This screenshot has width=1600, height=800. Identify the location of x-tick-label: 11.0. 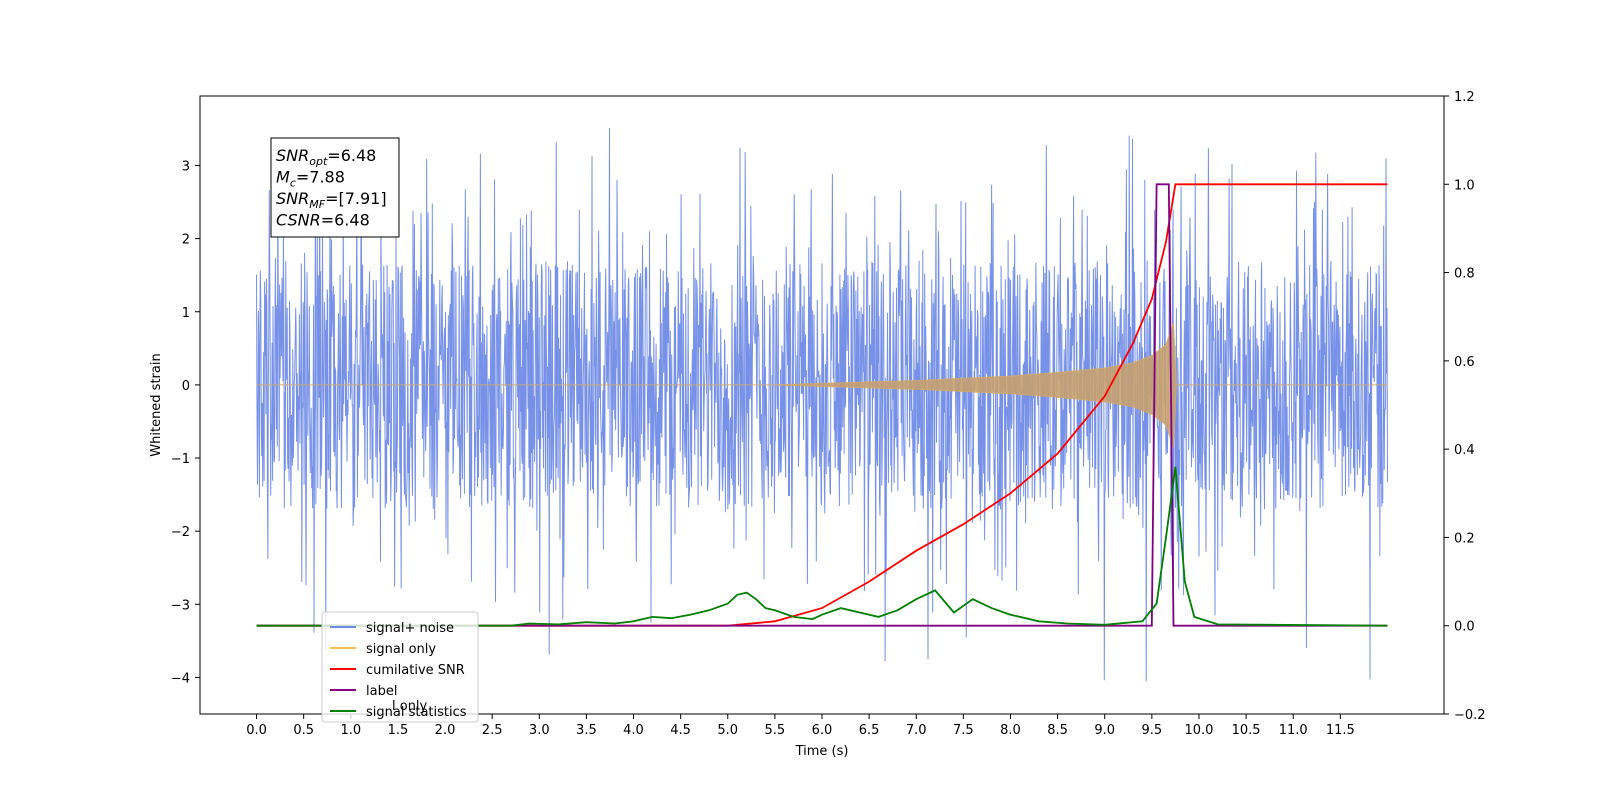
(1293, 730).